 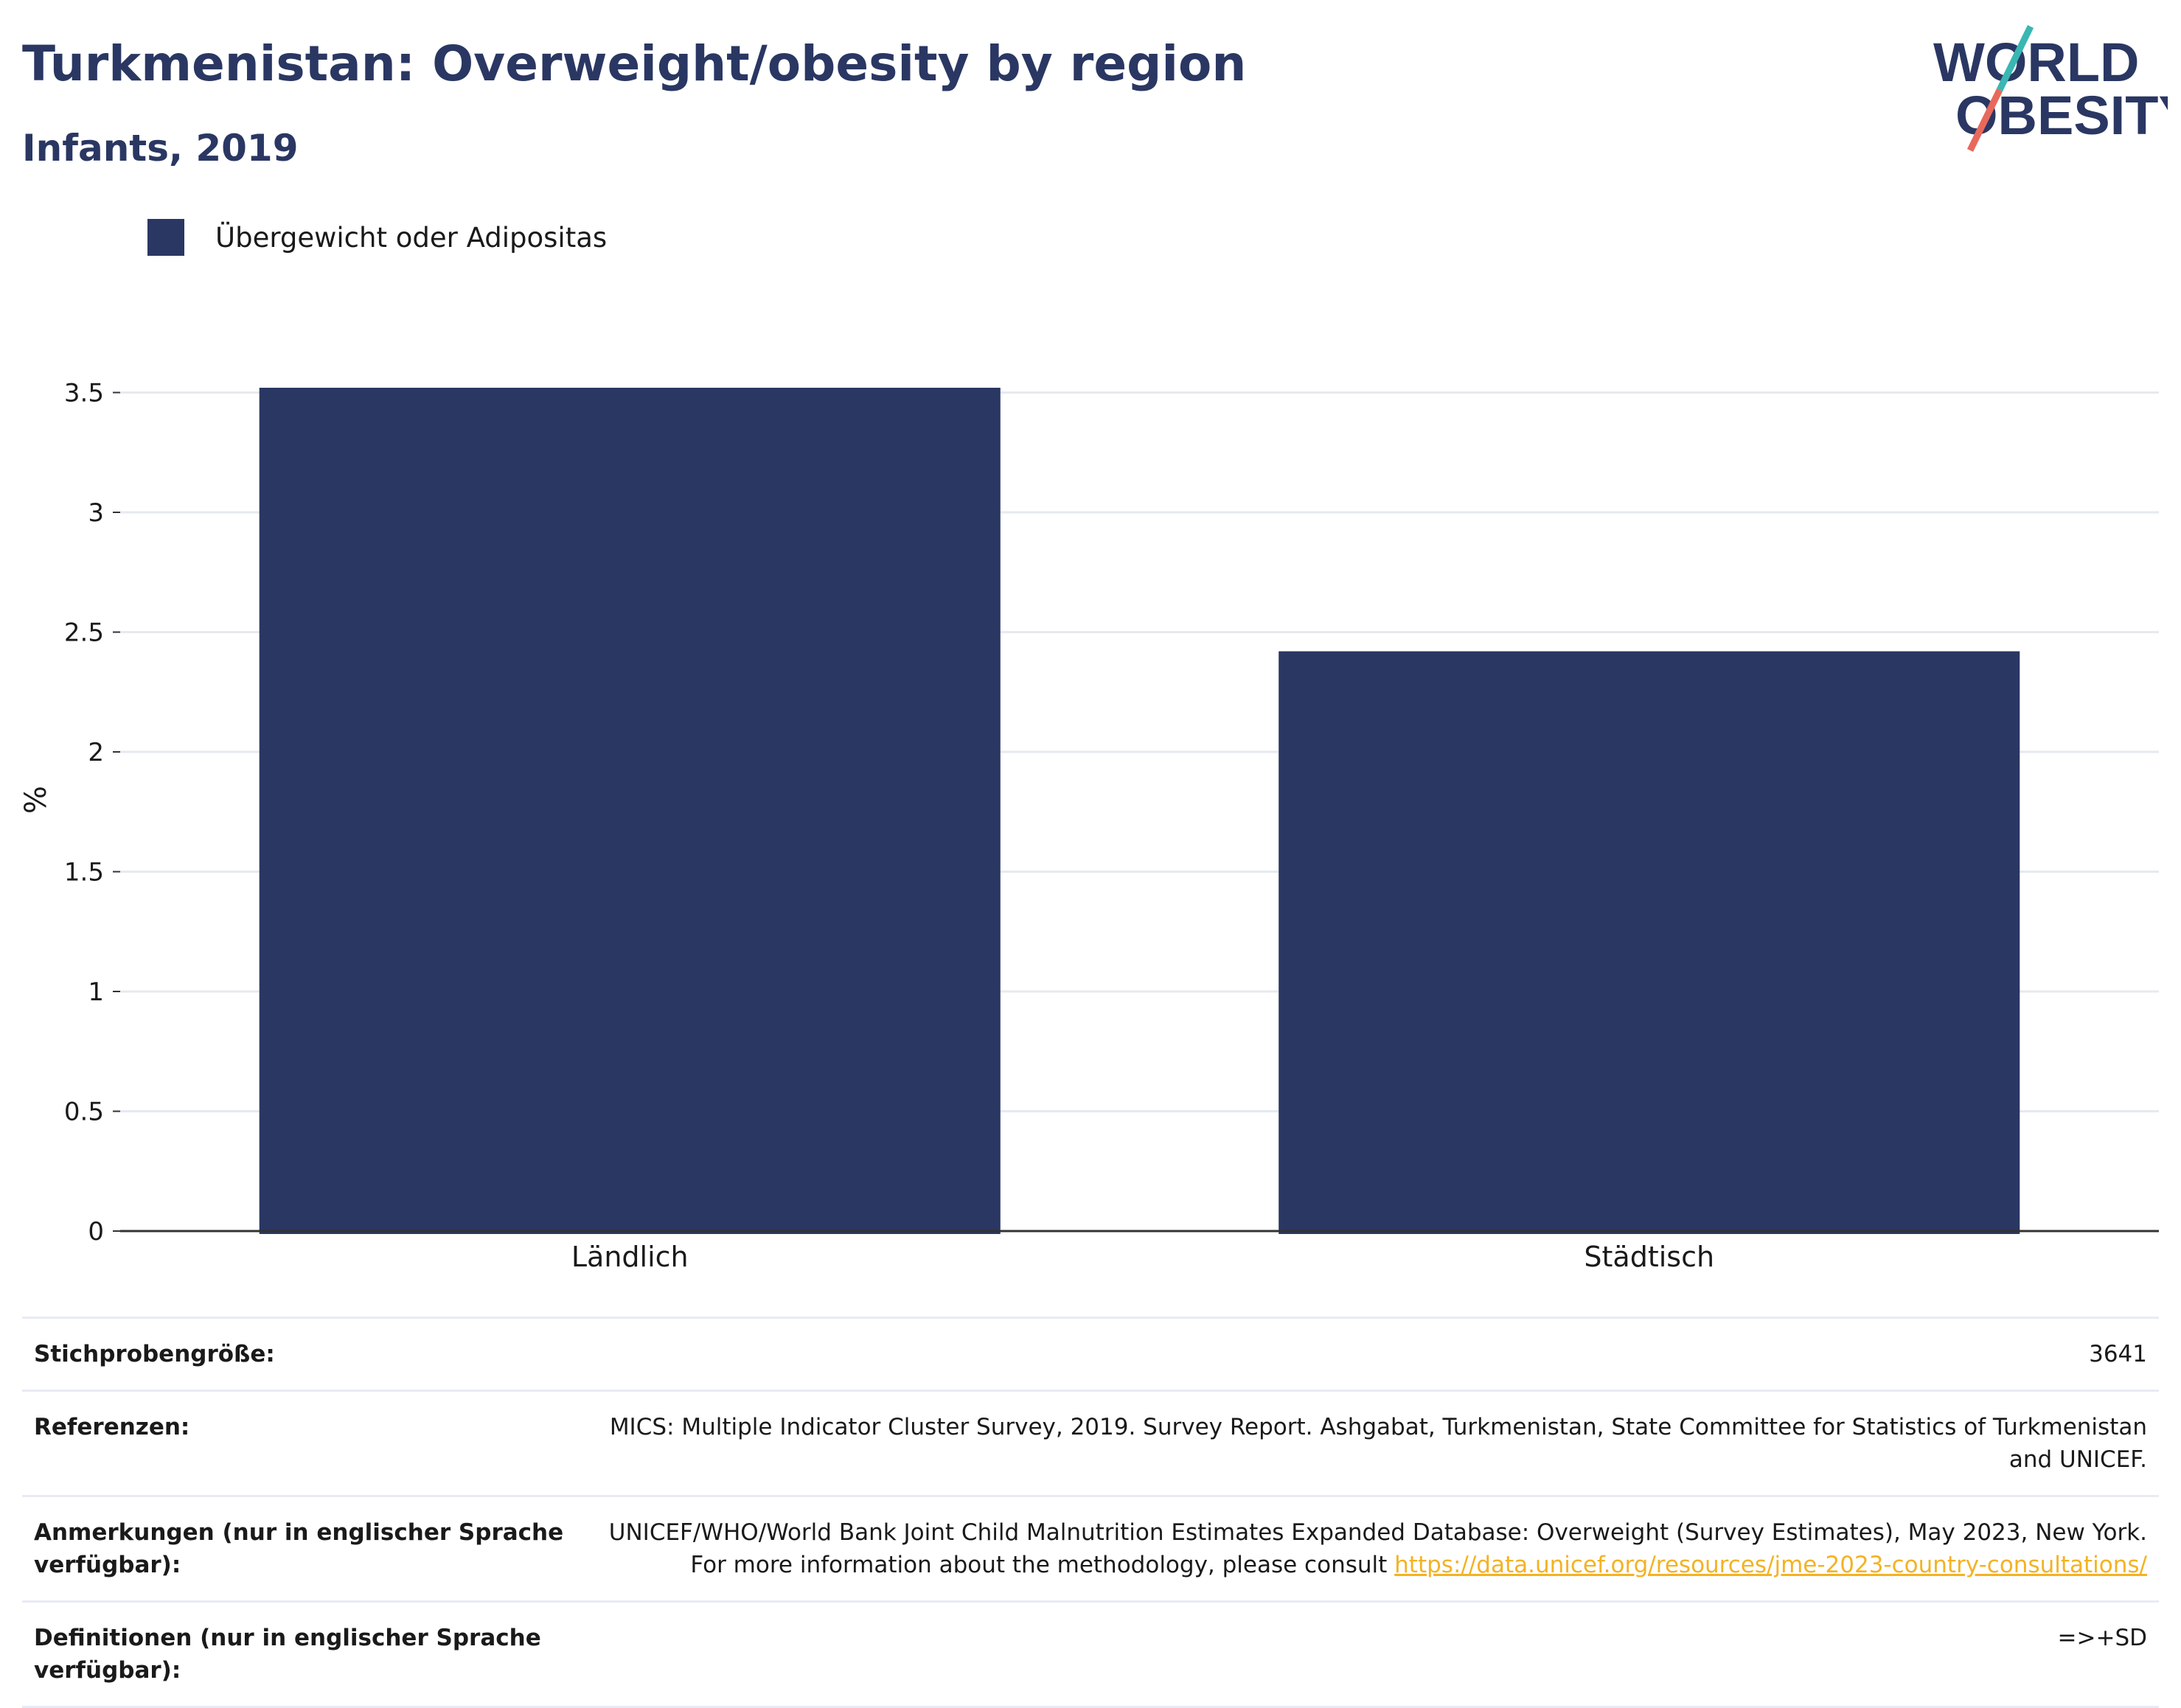 I want to click on world-obesity-logo: WORLD OBESITY, so click(x=2050, y=88).